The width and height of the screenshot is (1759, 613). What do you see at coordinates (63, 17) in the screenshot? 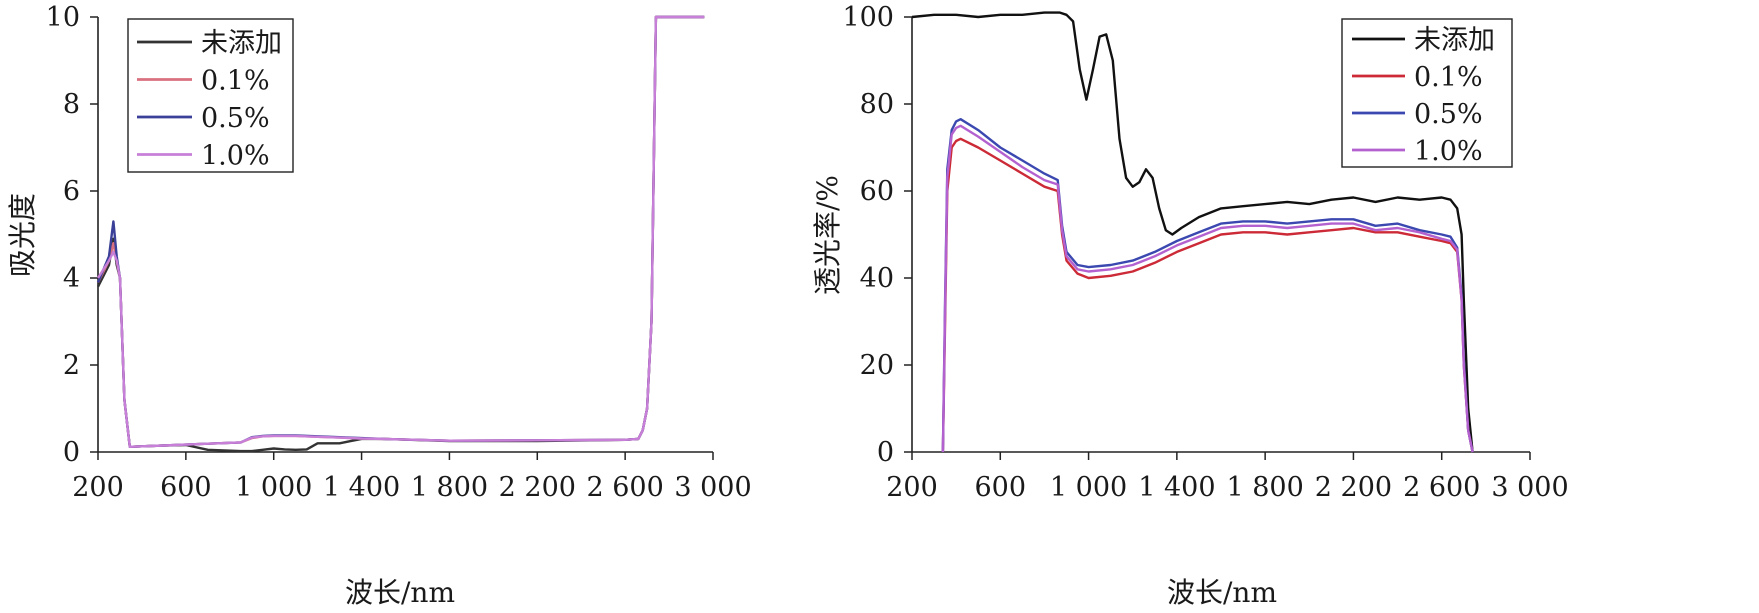
I see `y-tick-label: 10` at bounding box center [63, 17].